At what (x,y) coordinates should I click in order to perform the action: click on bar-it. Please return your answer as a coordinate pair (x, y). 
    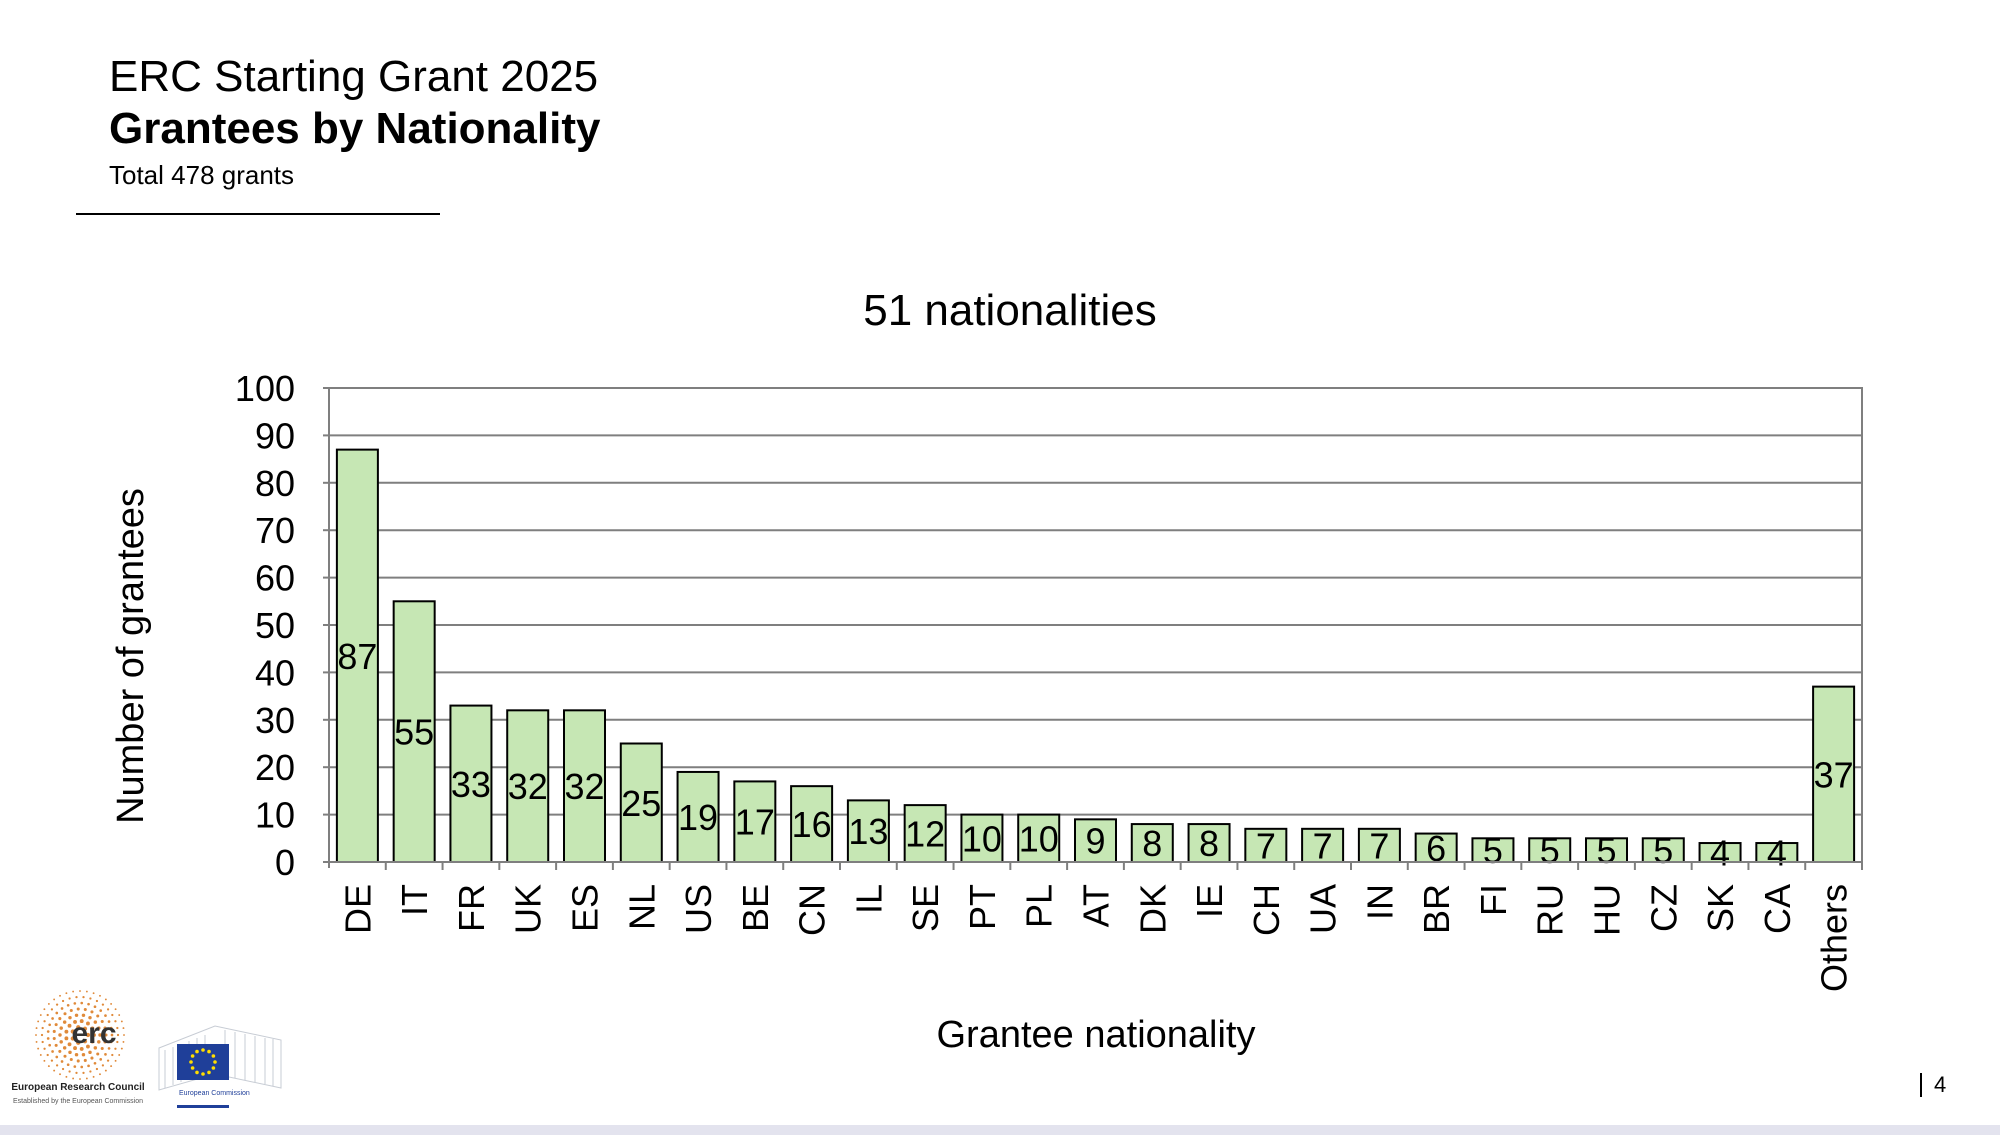
    Looking at the image, I should click on (414, 731).